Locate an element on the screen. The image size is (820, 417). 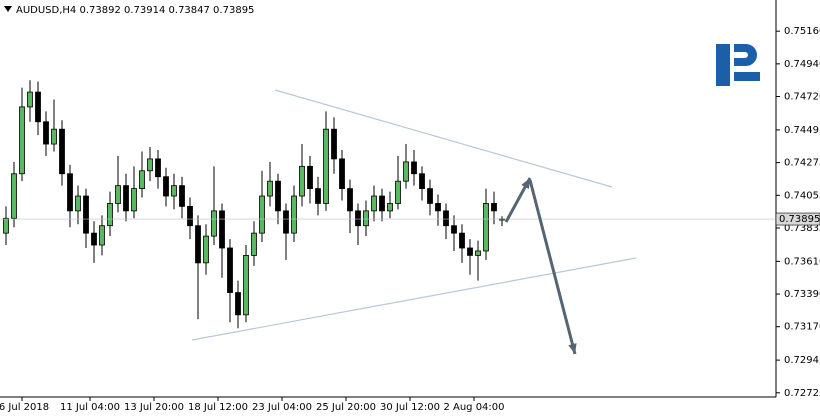
x-tick-label: 25 Jul 20:00 is located at coordinates (346, 407).